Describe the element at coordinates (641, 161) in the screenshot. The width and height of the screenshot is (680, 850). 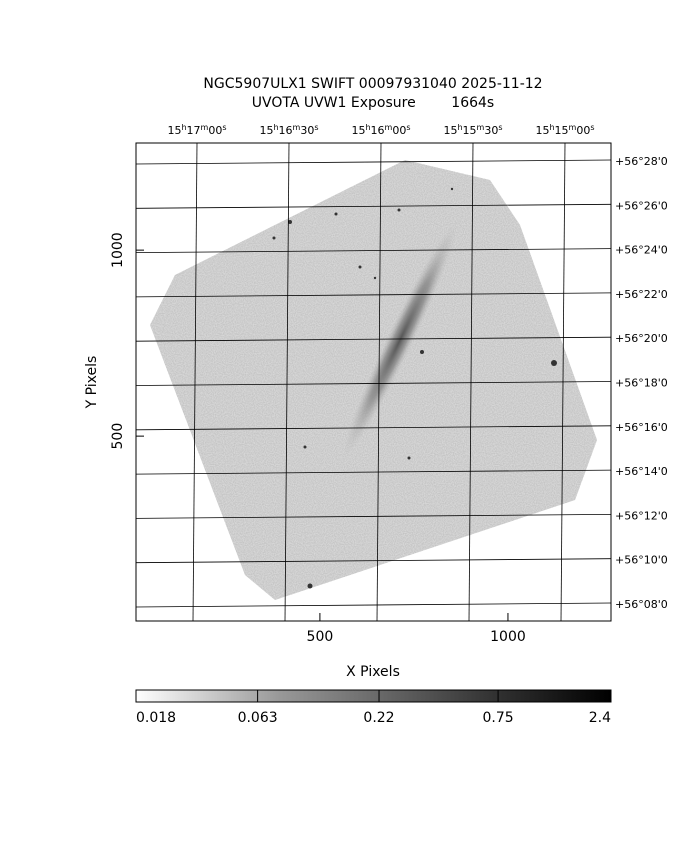
I see `right-axis-label: +56°28'0` at that location.